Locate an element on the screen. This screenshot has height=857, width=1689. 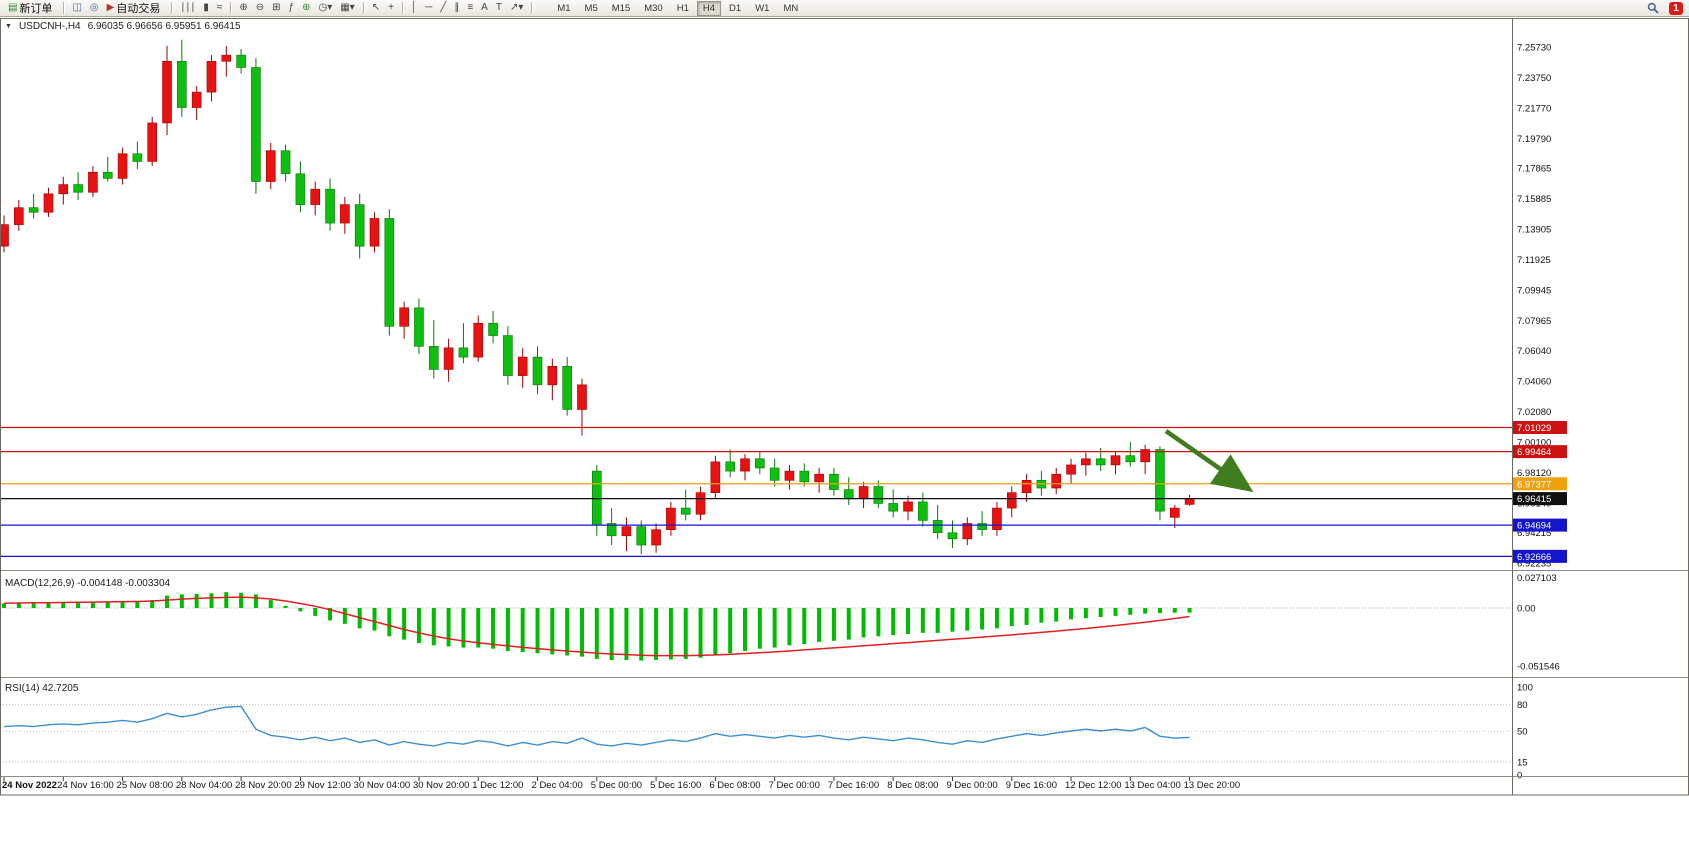
timeframe-buttons: M1 M5 M15 M30 H1 H4 D1 W1 MN is located at coordinates (677, 8).